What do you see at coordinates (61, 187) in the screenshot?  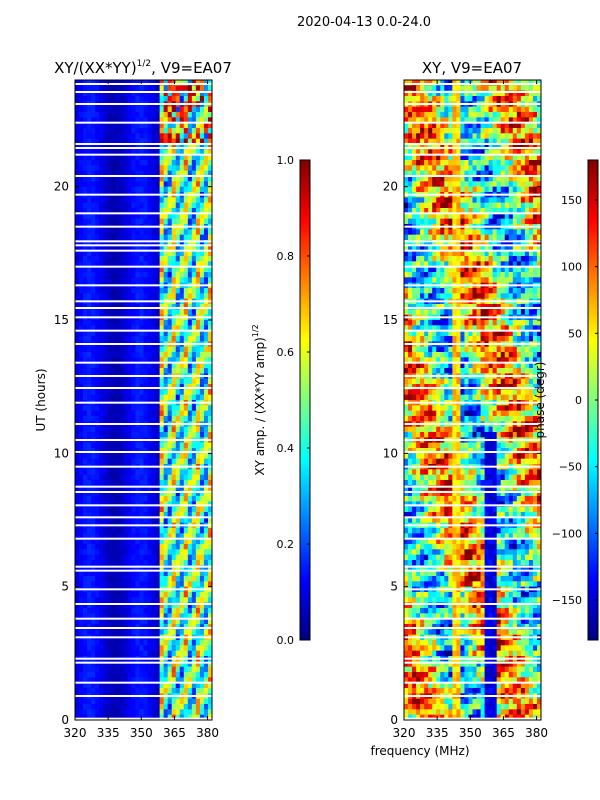 I see `amplitude-ytick-label: 20` at bounding box center [61, 187].